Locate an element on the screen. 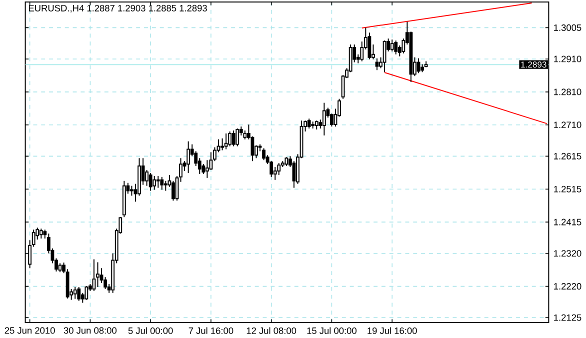 This screenshot has width=586, height=338. y-tick-label: 1.2710 is located at coordinates (568, 124).